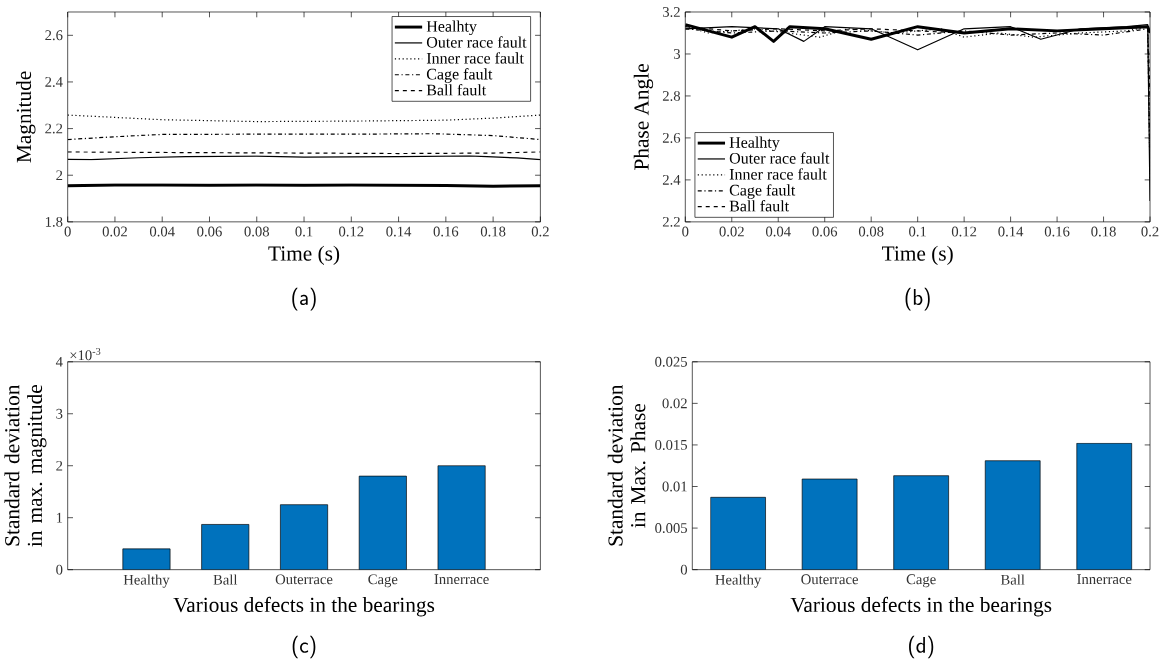  Describe the element at coordinates (671, 96) in the screenshot. I see `y-tick-label: 2.8` at that location.